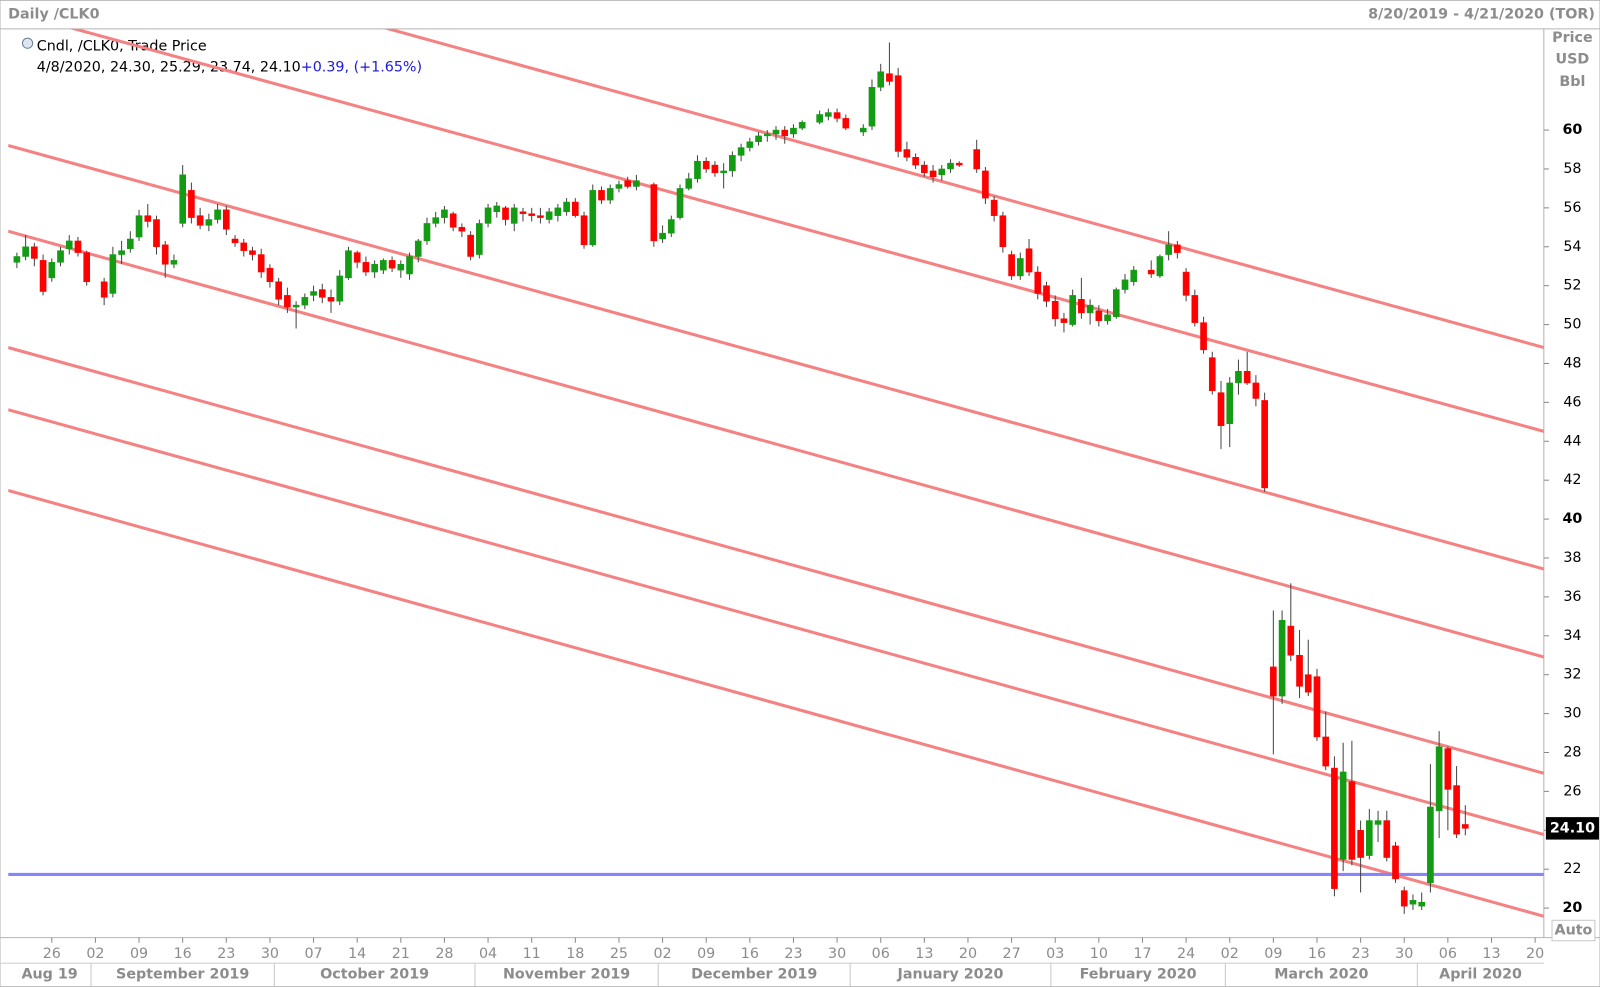  Describe the element at coordinates (27, 43) in the screenshot. I see `legend-icon` at that location.